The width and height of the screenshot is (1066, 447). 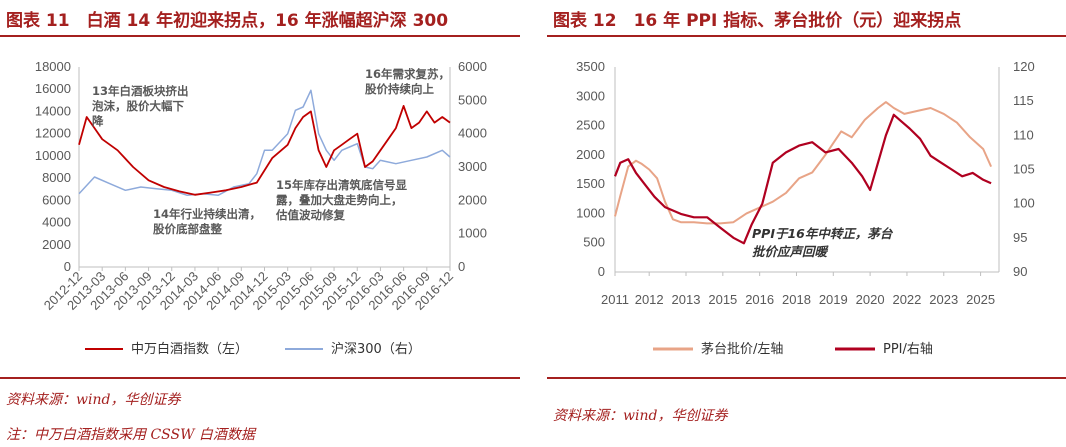 I want to click on y-right-tick-label: 115, so click(x=1023, y=100).